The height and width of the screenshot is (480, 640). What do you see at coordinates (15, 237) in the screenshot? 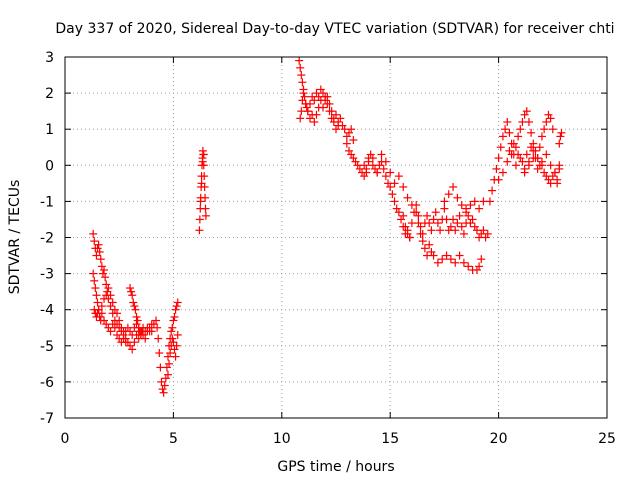
I see `y-axis-label: SDTVAR / TECUs` at bounding box center [15, 237].